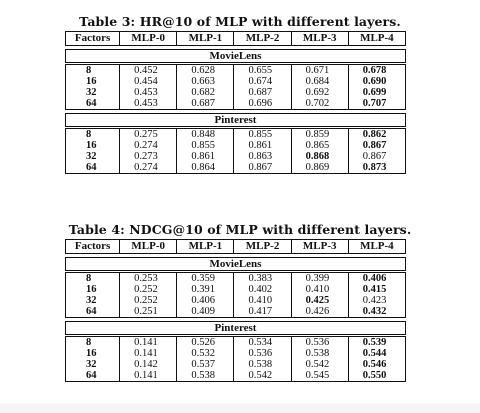 The width and height of the screenshot is (480, 413). What do you see at coordinates (235, 69) in the screenshot?
I see `table-row: 8 0.452 0.628 0.655 0.671 0.678` at bounding box center [235, 69].